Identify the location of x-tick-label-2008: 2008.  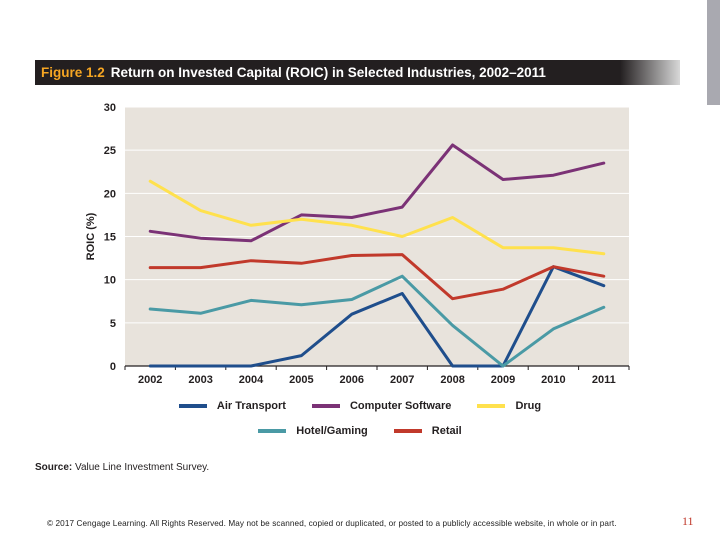
(452, 380).